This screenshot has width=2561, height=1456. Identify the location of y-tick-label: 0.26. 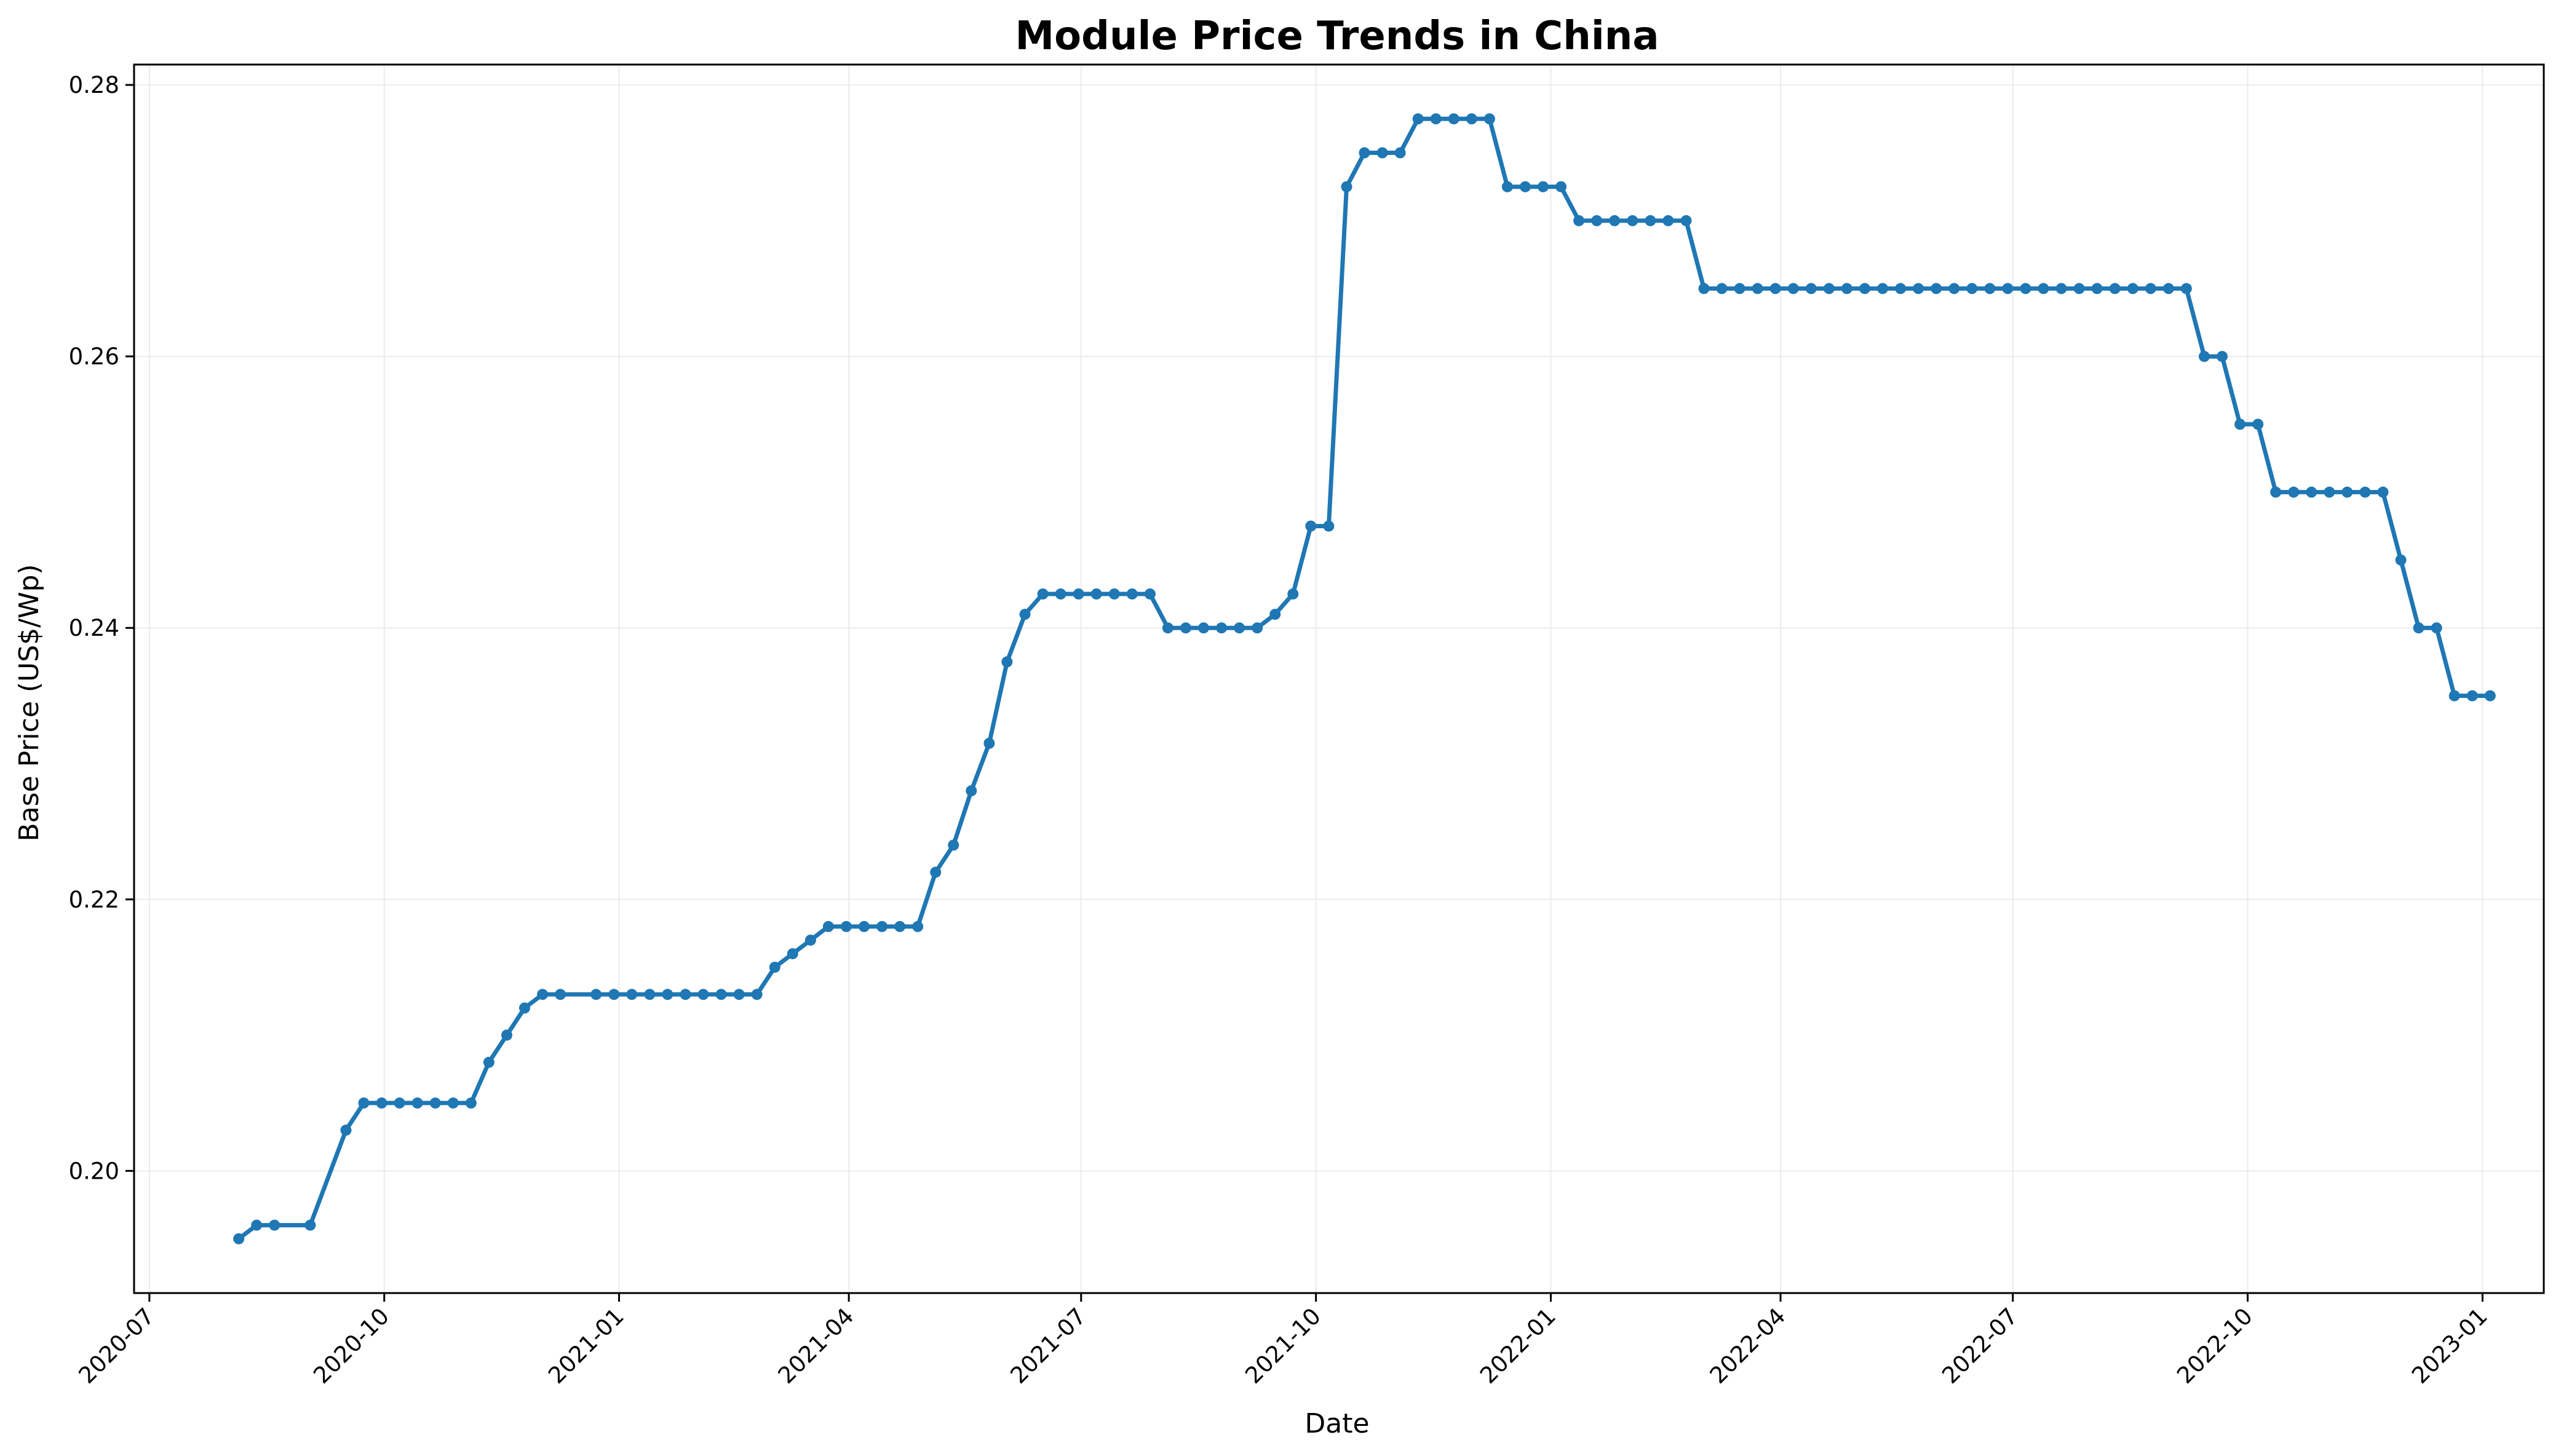
(94, 357).